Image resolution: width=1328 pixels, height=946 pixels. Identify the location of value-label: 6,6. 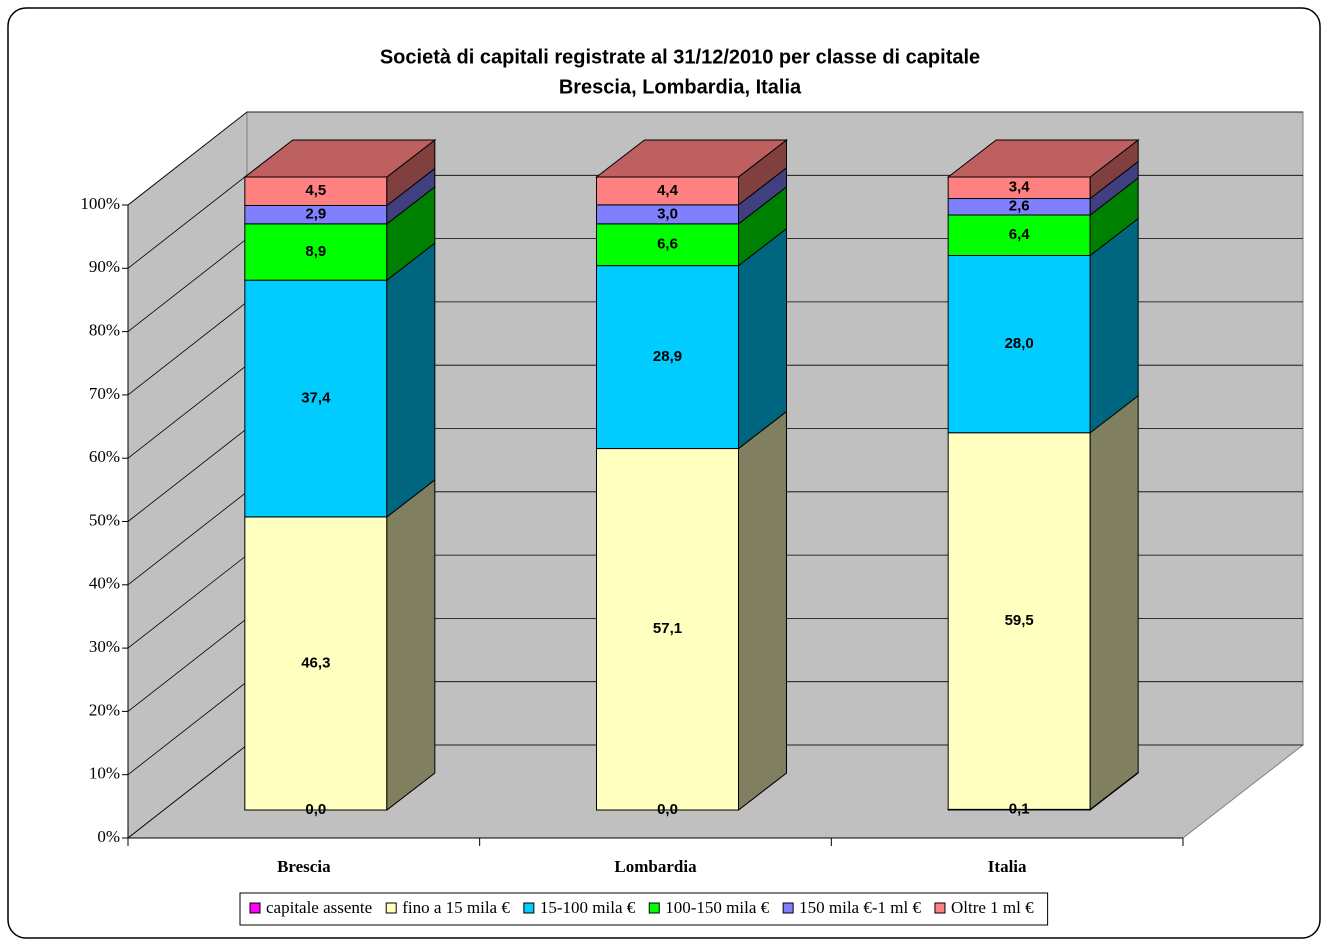
(667, 244).